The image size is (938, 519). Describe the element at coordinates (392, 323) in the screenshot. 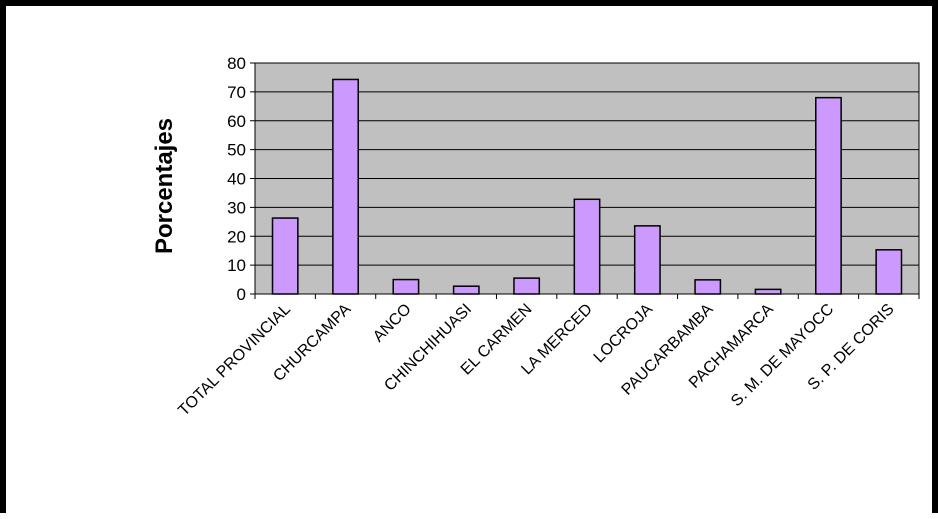

I see `x-tick-label: ANCO` at that location.